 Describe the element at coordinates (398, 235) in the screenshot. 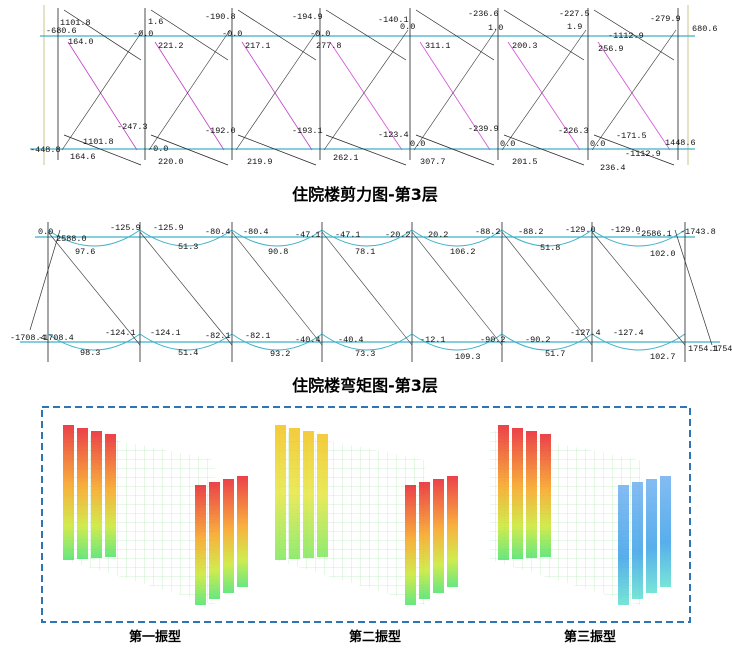

I see `moment-label: -20.2` at that location.